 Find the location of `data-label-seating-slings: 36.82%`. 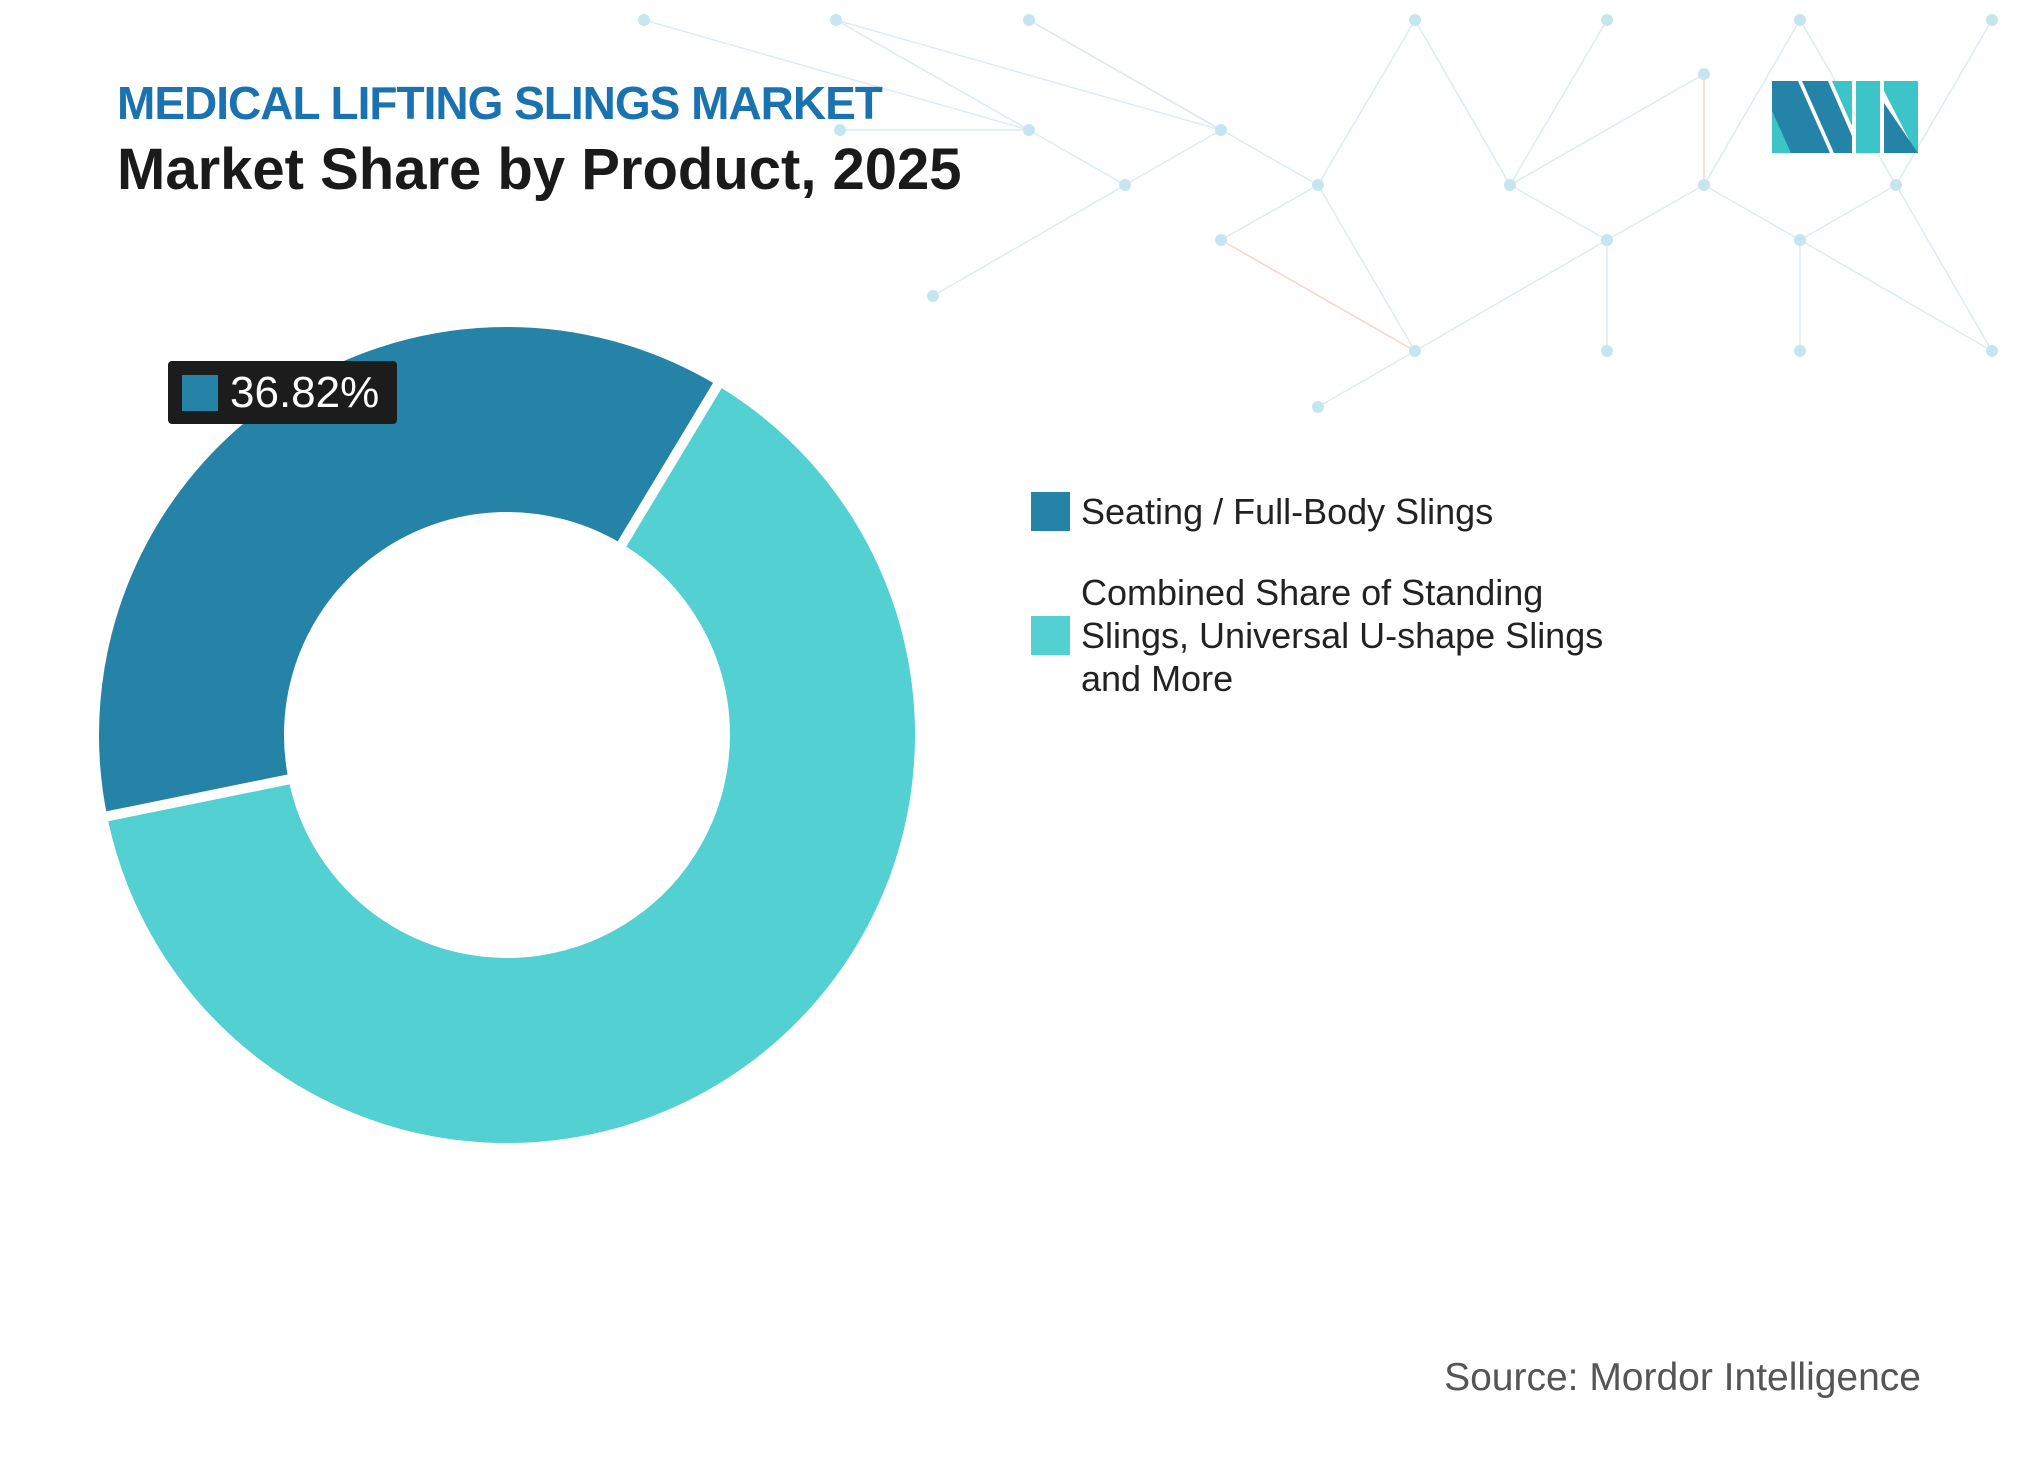

data-label-seating-slings: 36.82% is located at coordinates (282, 392).